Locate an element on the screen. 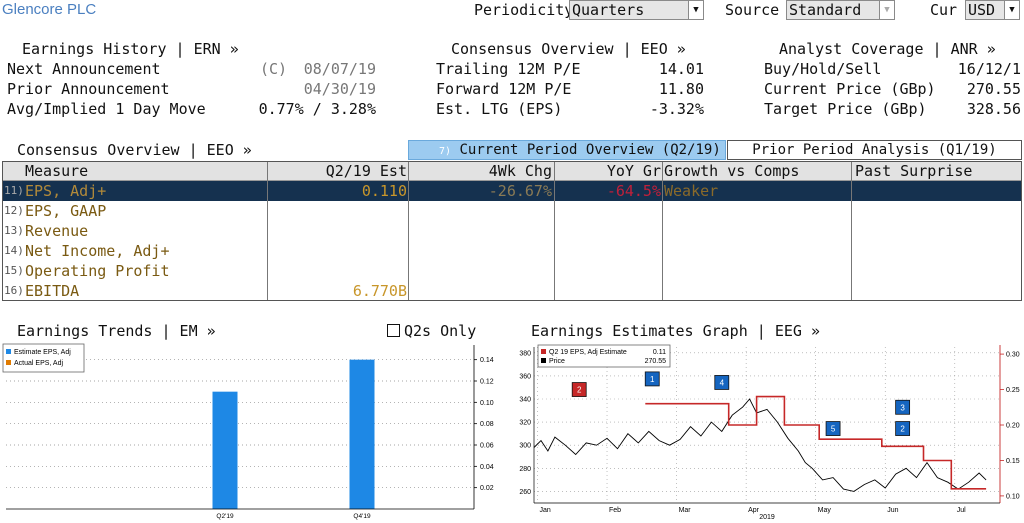 This screenshot has width=1024, height=523. y-tick-label: 0.06 is located at coordinates (487, 446).